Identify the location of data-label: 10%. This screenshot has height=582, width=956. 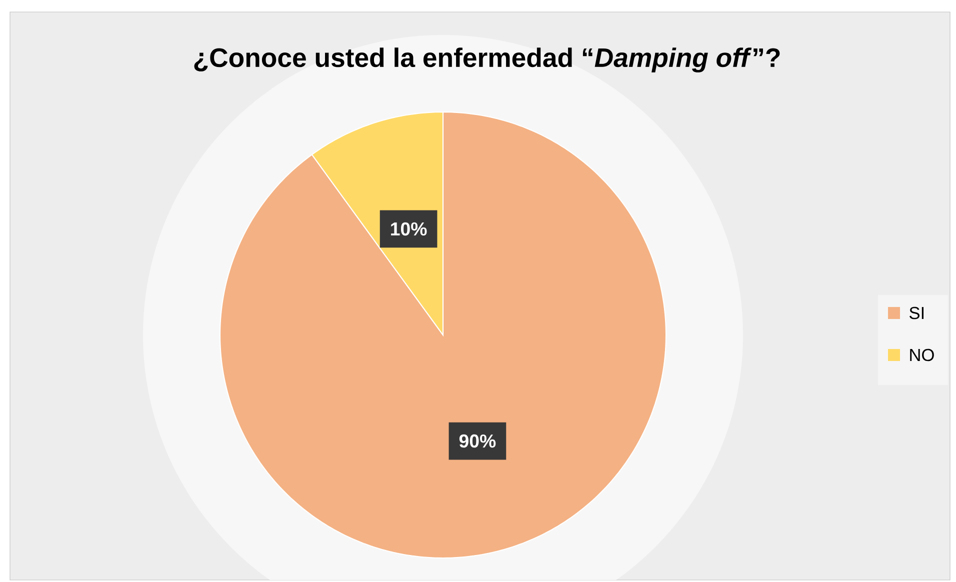
(409, 229).